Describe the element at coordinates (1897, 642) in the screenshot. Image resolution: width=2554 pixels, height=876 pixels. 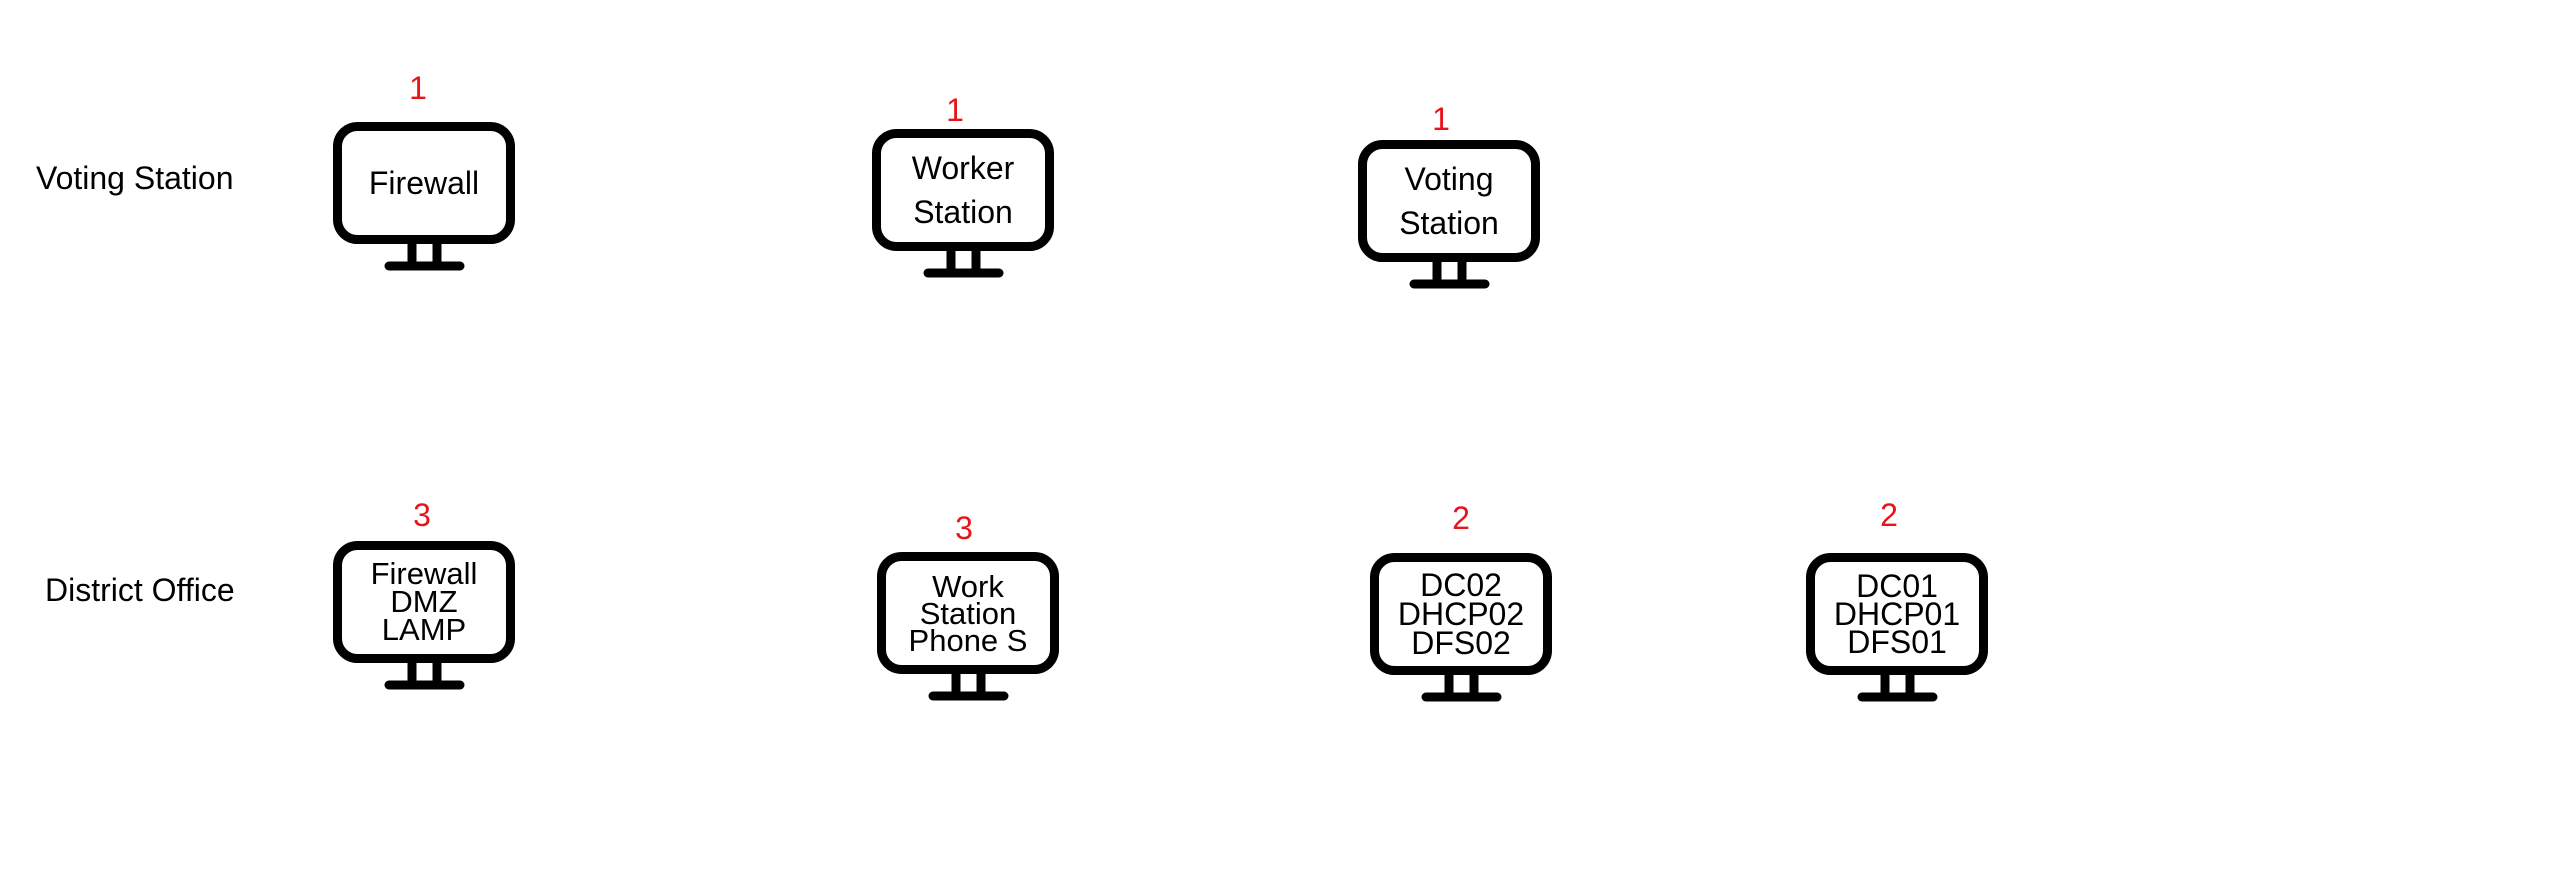
I see `device-line: DFS01` at that location.